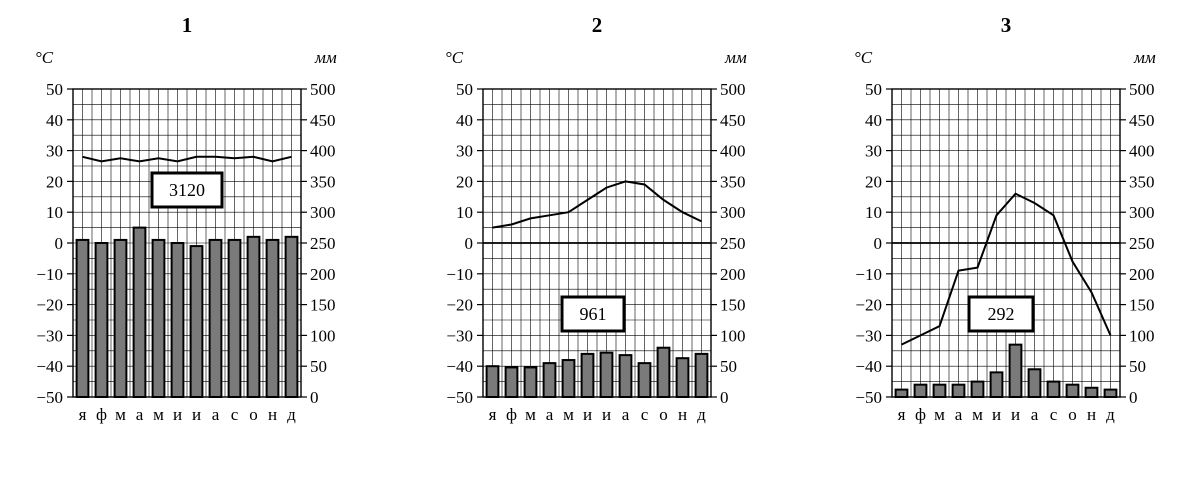 The height and width of the screenshot is (497, 1181). What do you see at coordinates (49, 274) in the screenshot?
I see `temperature-tick-label: −10` at bounding box center [49, 274].